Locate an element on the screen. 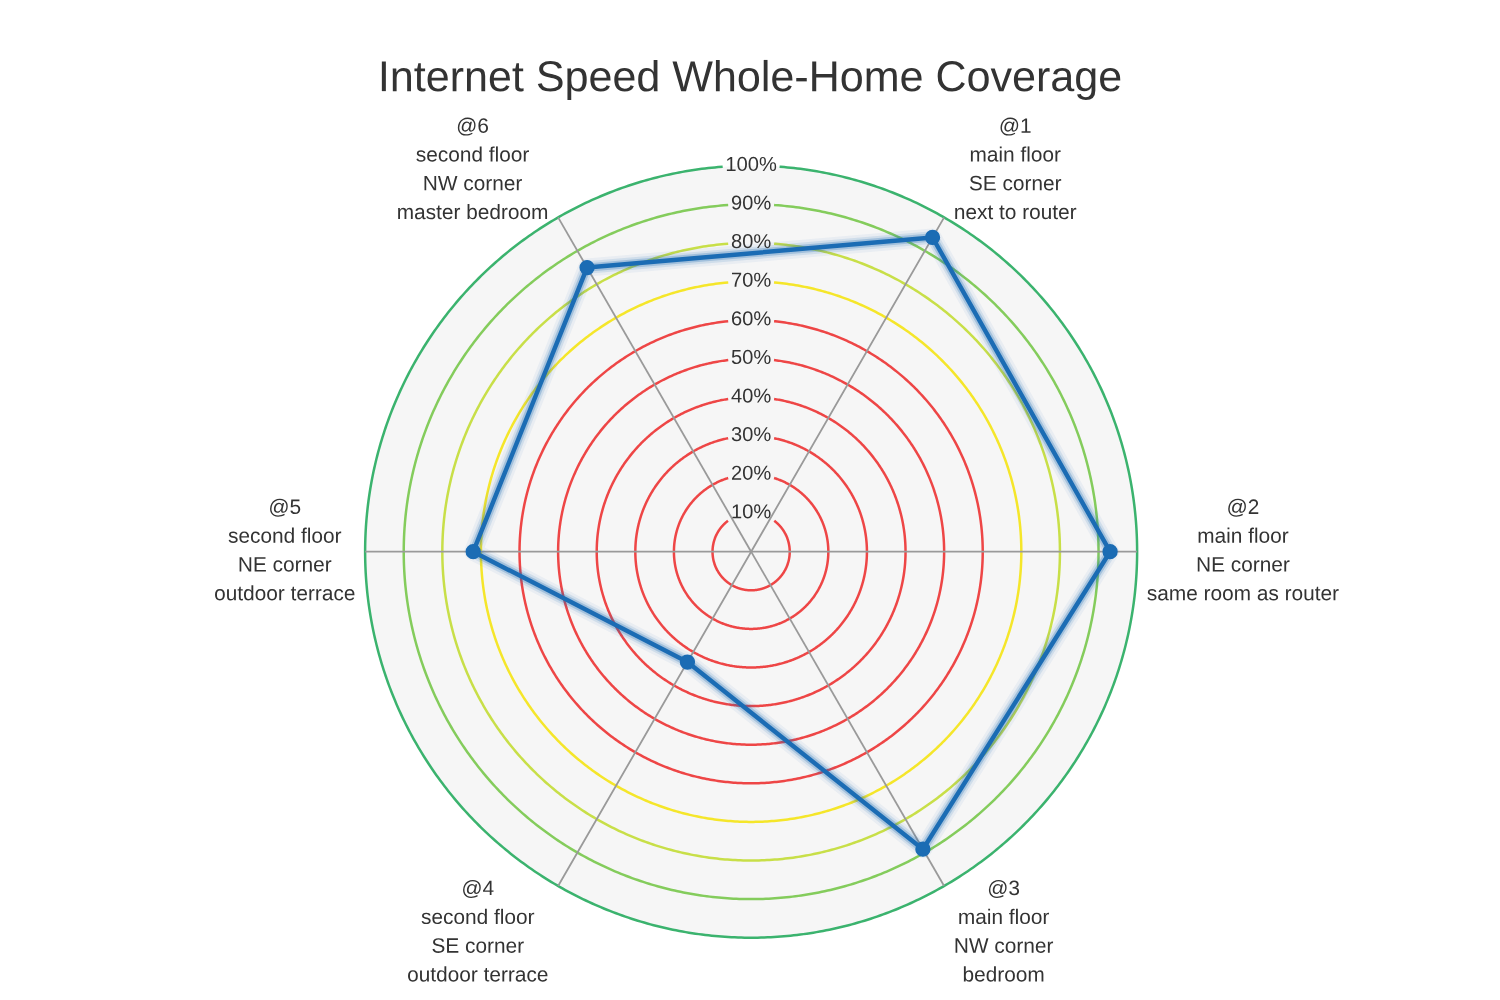 This screenshot has height=1000, width=1500. spoke-label: @4 second floor SE corner outdoor terrace is located at coordinates (478, 931).